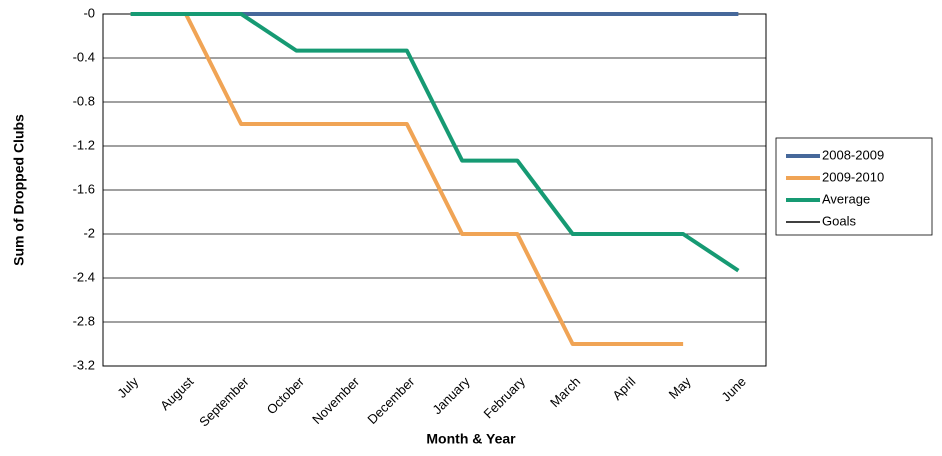 The image size is (942, 456). What do you see at coordinates (286, 395) in the screenshot?
I see `x-tick-label: October` at bounding box center [286, 395].